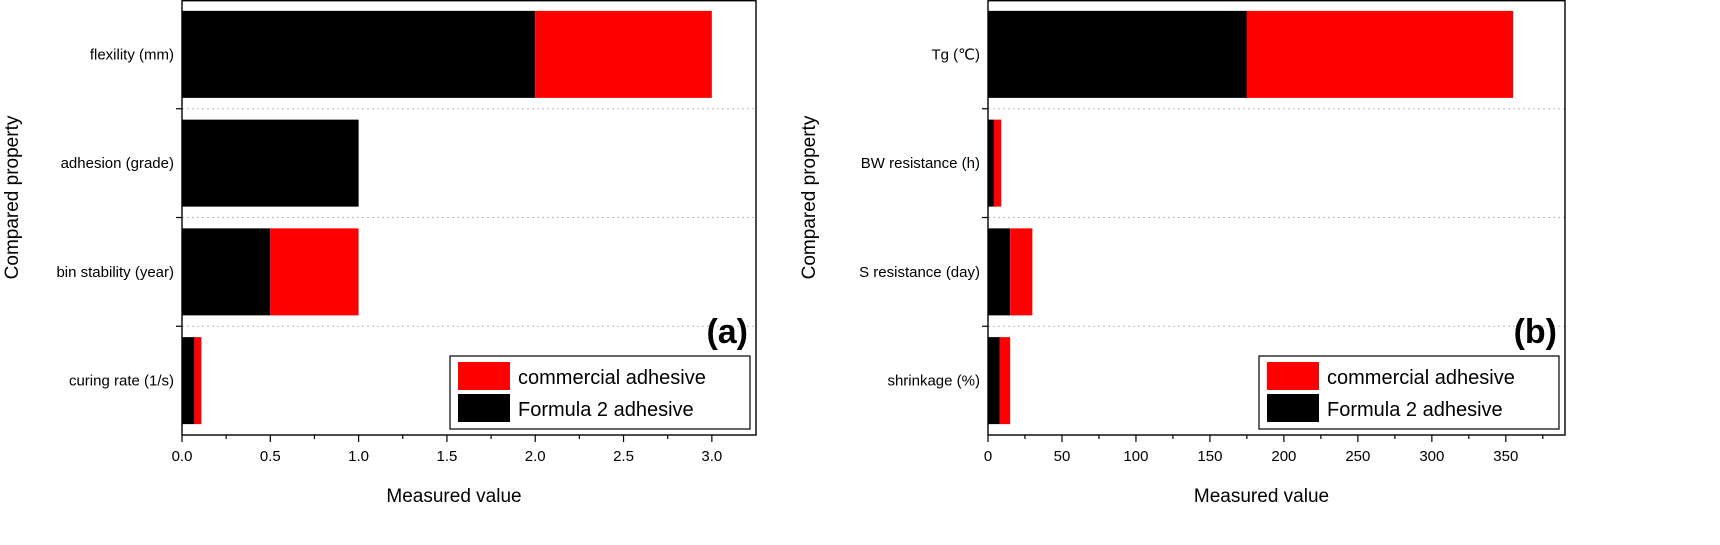  What do you see at coordinates (1209, 456) in the screenshot?
I see `x-tick-label: 150` at bounding box center [1209, 456].